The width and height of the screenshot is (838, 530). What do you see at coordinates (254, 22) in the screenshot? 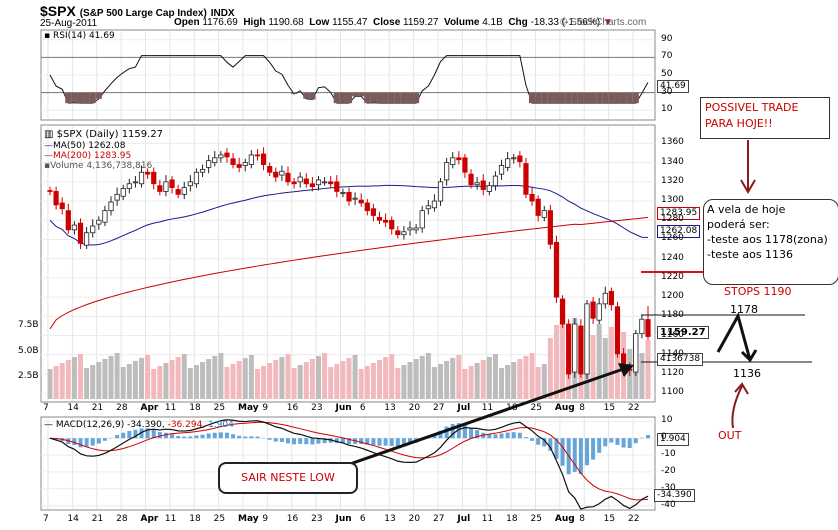
I see `high-label: High` at bounding box center [254, 22].